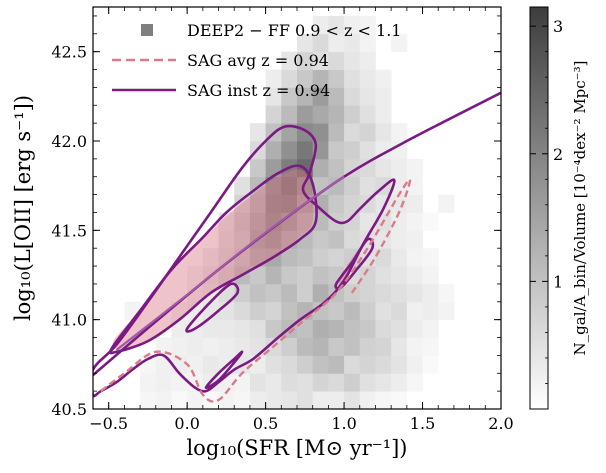 The image size is (606, 473). I want to click on colorbar-tick-label: 3, so click(558, 26).